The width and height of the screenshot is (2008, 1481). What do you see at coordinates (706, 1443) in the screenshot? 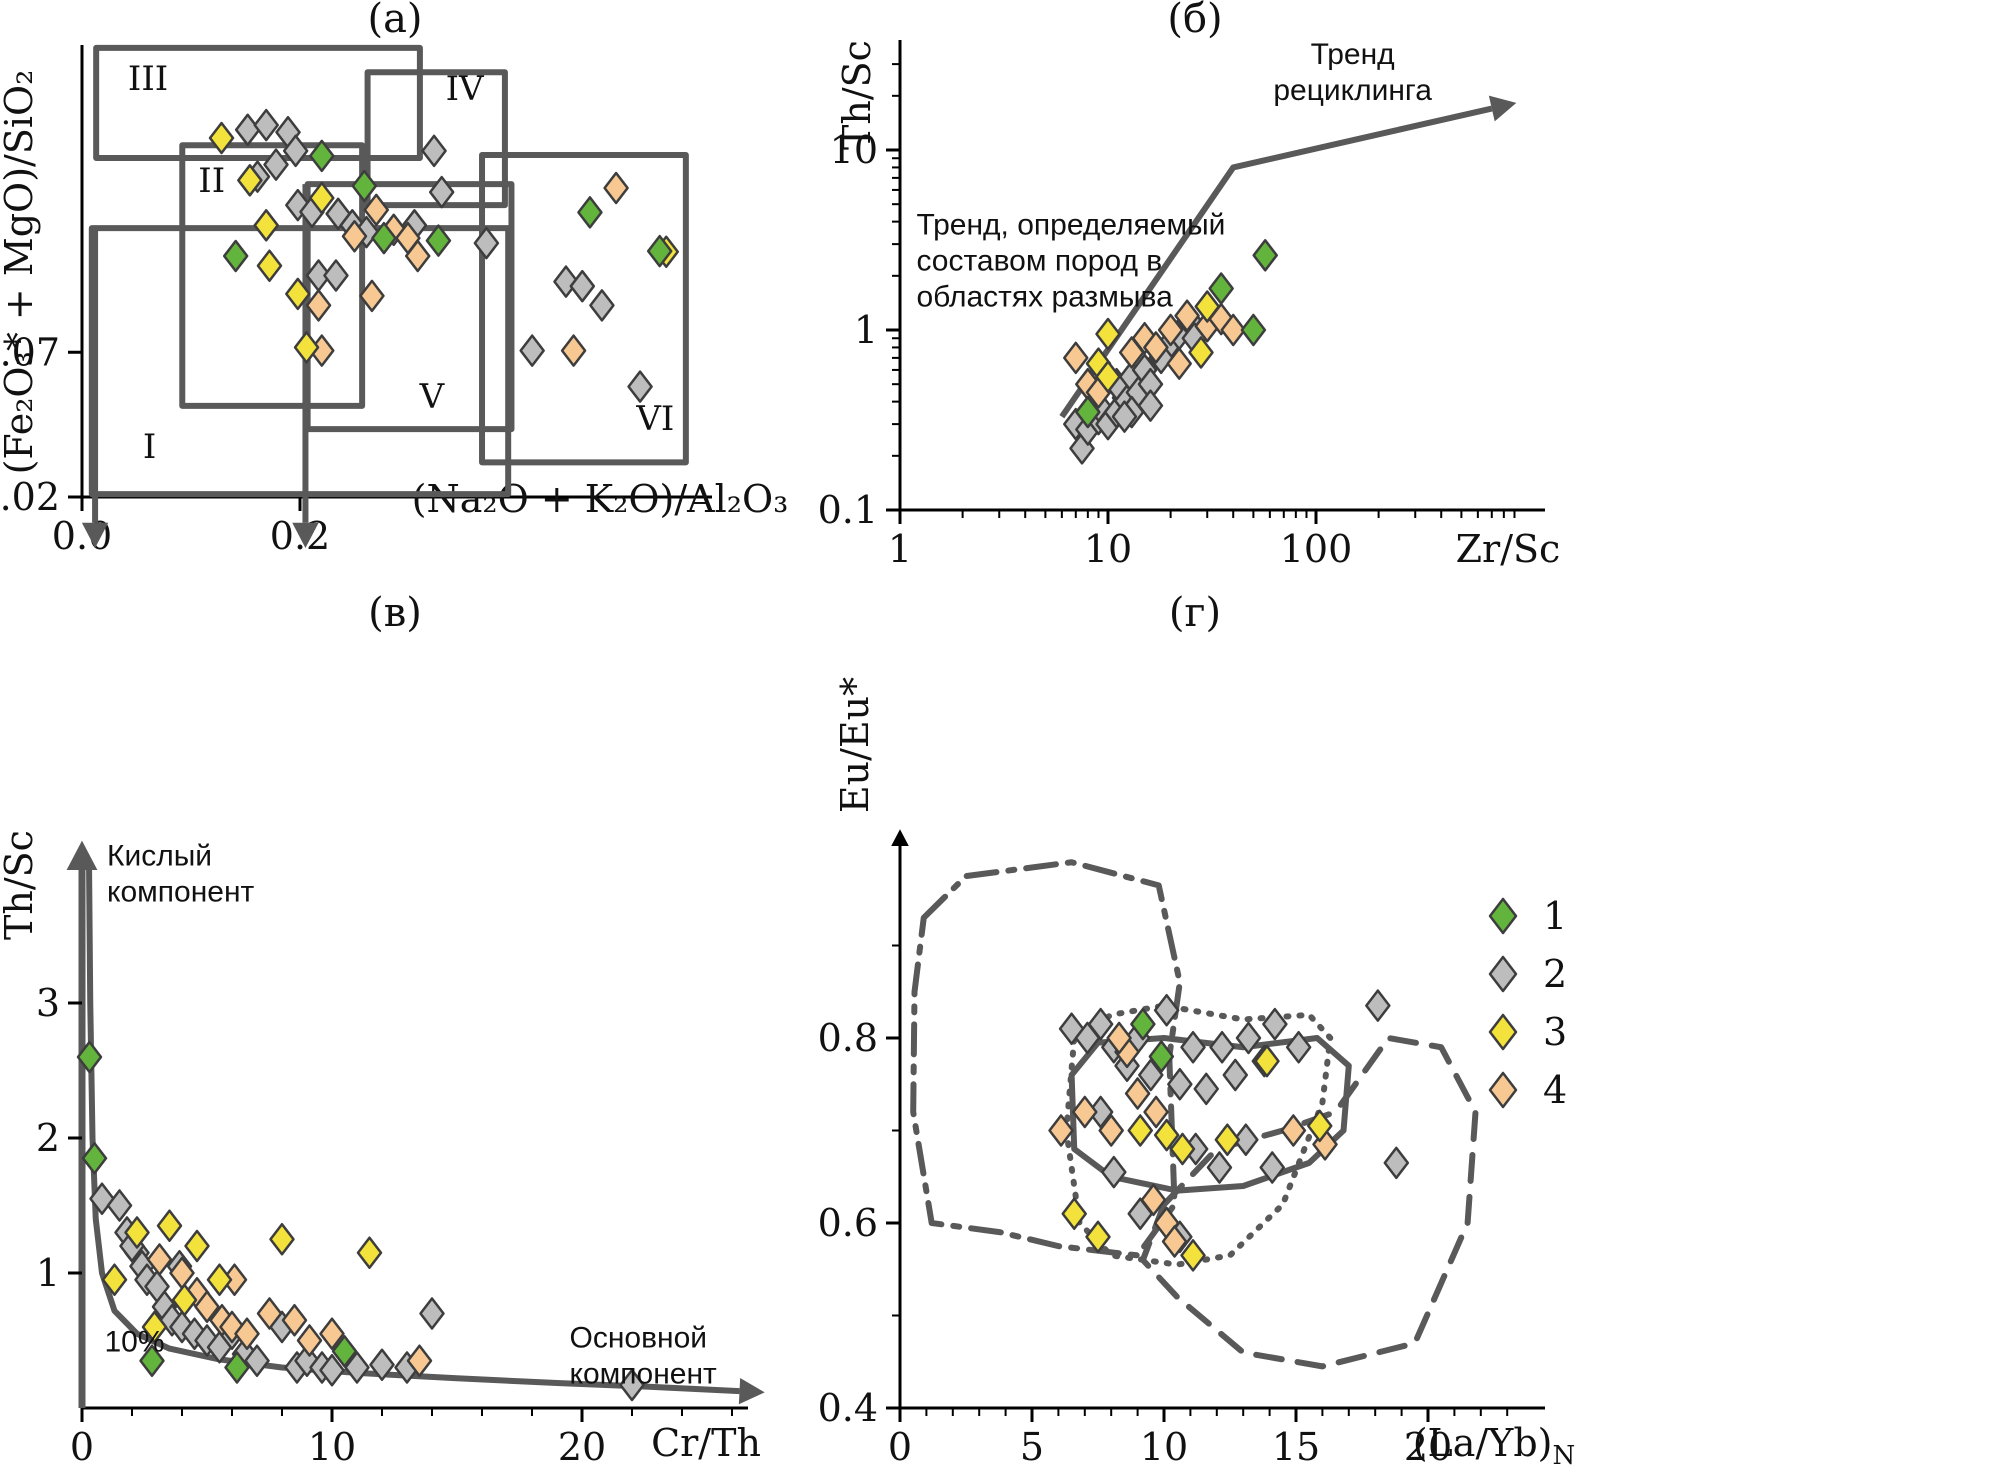
I see `svg-text: Cr/Th` at bounding box center [706, 1443].